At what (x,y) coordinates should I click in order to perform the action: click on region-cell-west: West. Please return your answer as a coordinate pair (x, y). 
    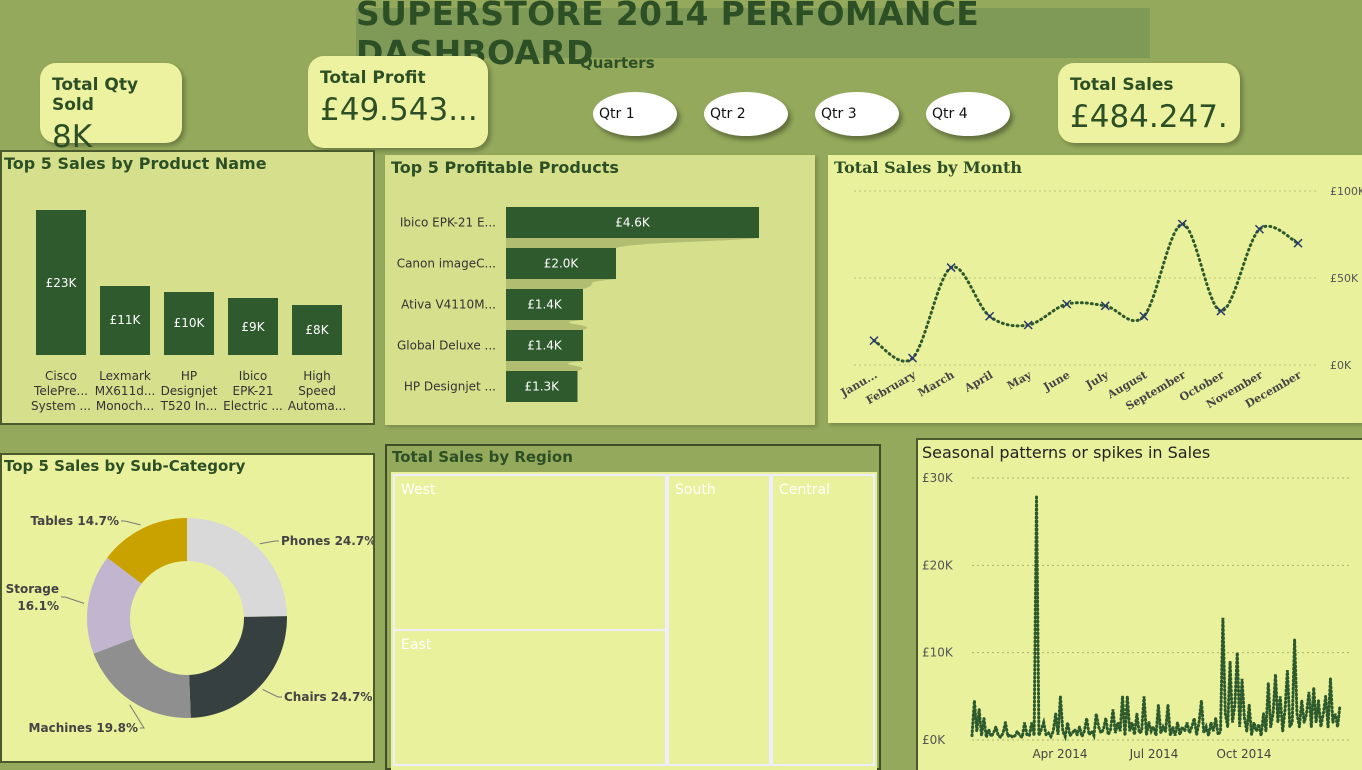
    Looking at the image, I should click on (530, 552).